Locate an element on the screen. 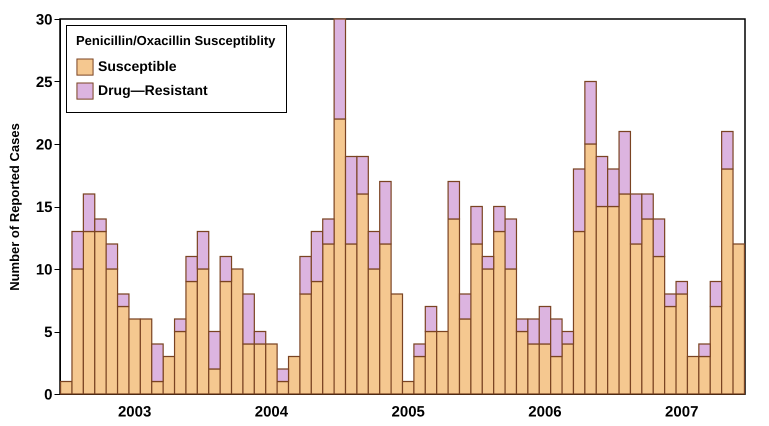 Image resolution: width=769 pixels, height=426 pixels. x-tick-label: 2005 is located at coordinates (408, 412).